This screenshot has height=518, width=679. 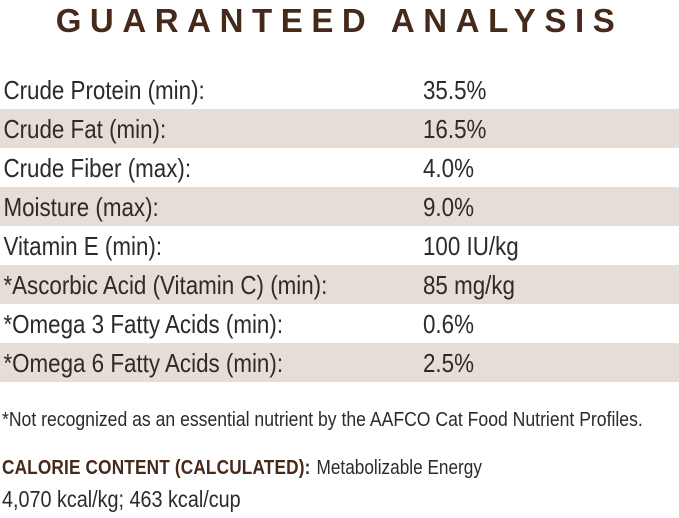 What do you see at coordinates (104, 89) in the screenshot?
I see `nutrient-label: Crude Protein (min):` at bounding box center [104, 89].